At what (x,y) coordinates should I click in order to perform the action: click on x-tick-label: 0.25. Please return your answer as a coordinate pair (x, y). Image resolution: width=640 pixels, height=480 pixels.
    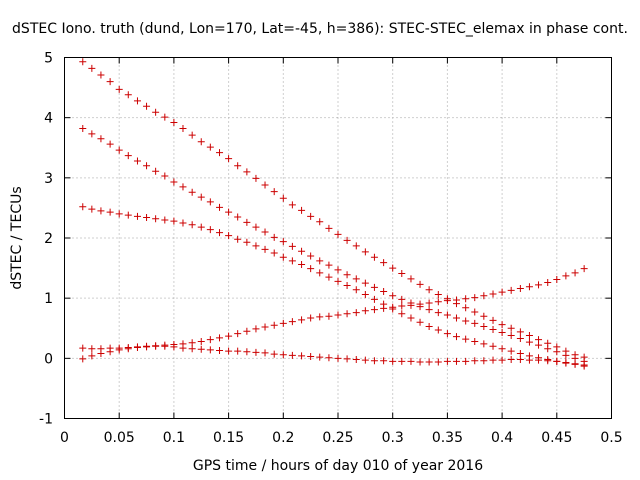
    Looking at the image, I should click on (337, 438).